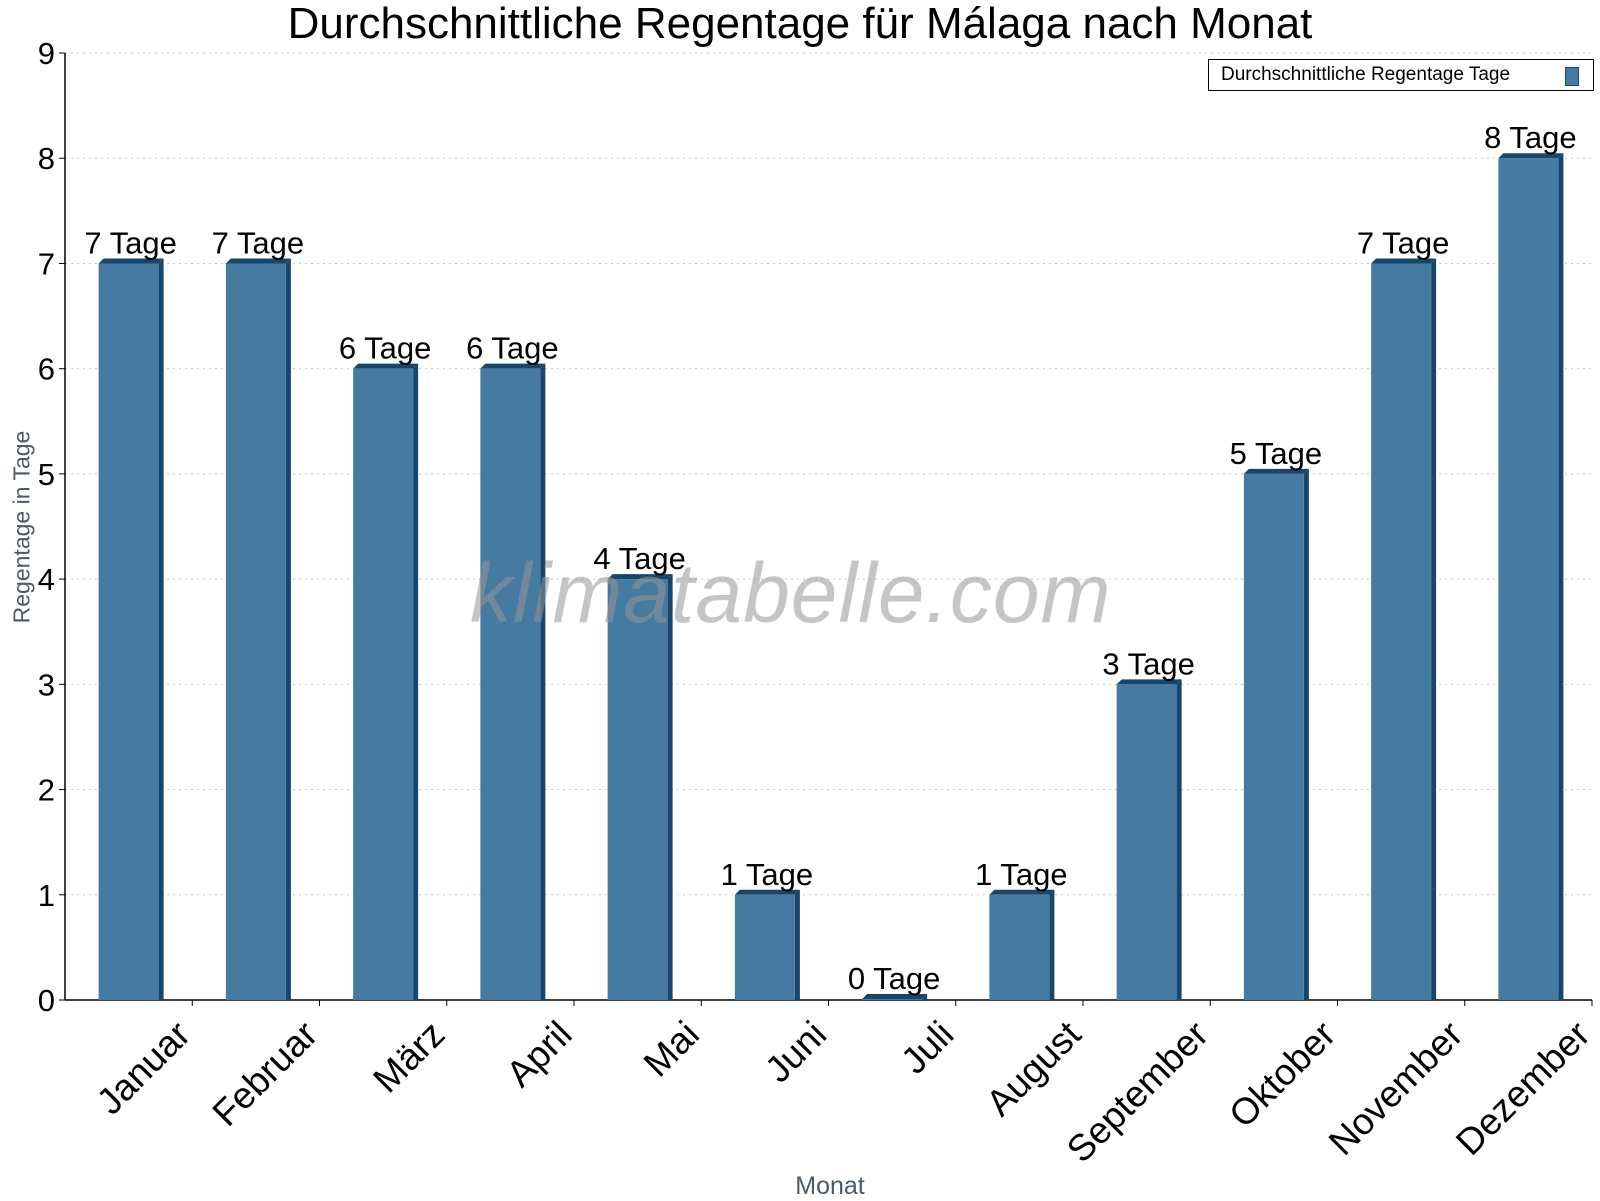 The width and height of the screenshot is (1600, 1201). What do you see at coordinates (383, 684) in the screenshot?
I see `bar-märz` at bounding box center [383, 684].